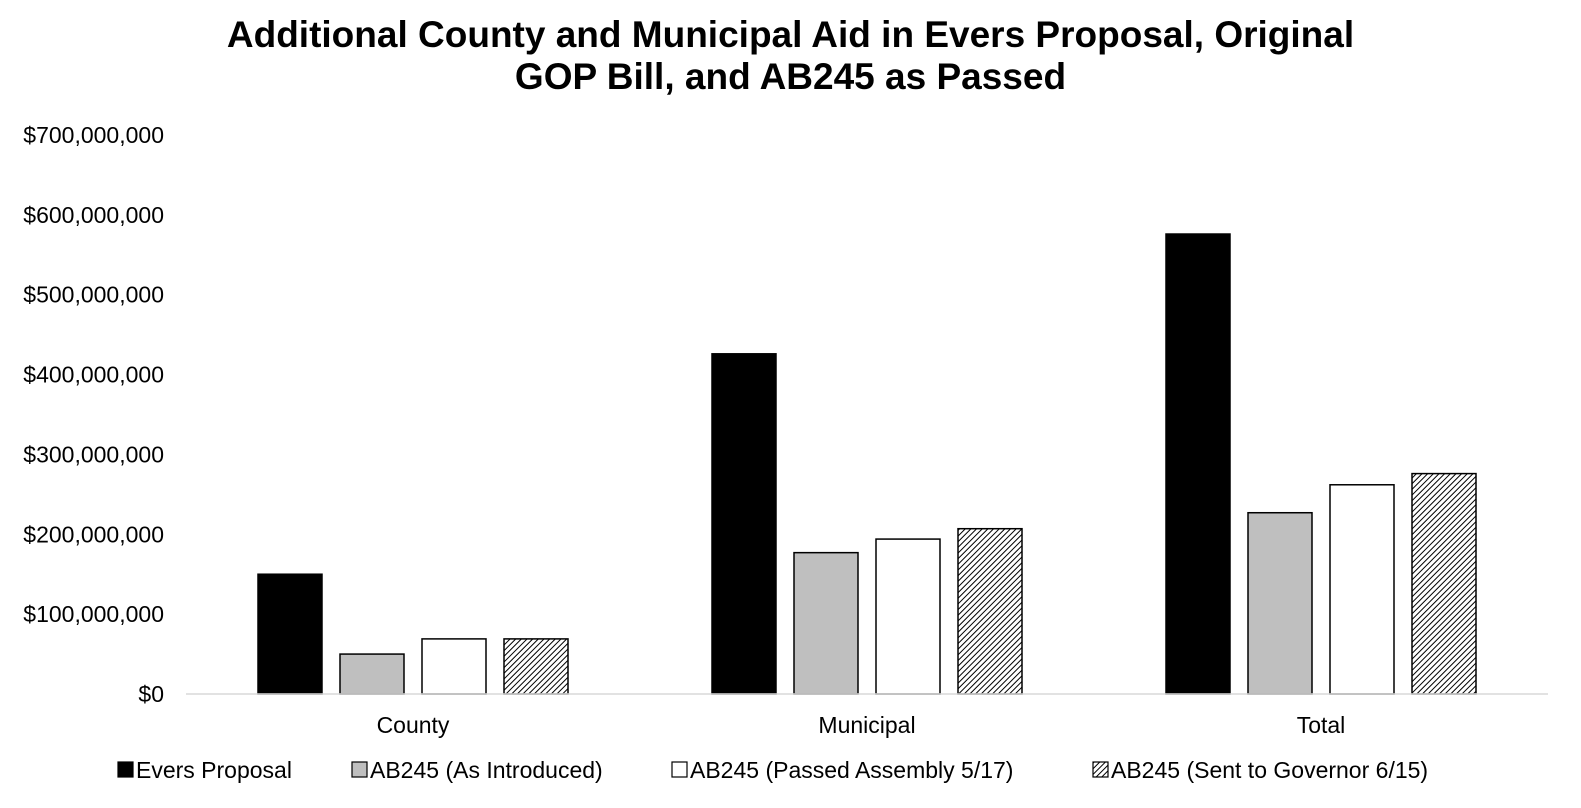 This screenshot has width=1581, height=808. I want to click on y-tick-label: $600,000,000, so click(93, 215).